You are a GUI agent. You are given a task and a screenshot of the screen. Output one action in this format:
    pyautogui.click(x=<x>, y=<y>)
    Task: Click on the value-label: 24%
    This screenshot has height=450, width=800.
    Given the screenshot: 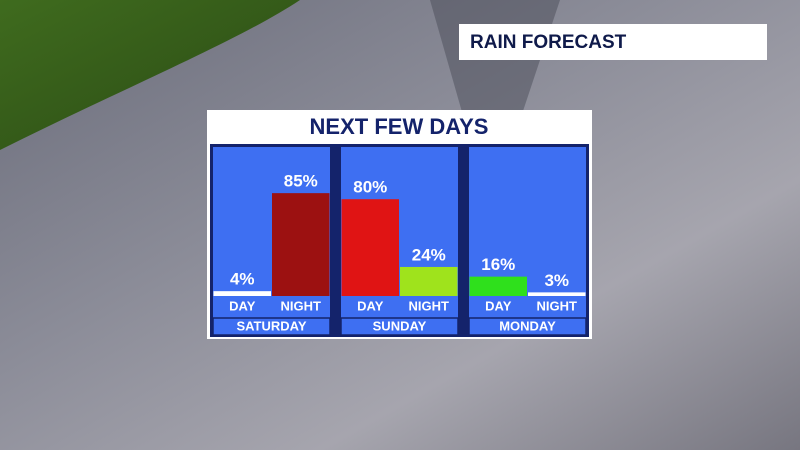 What is the action you would take?
    pyautogui.click(x=429, y=254)
    